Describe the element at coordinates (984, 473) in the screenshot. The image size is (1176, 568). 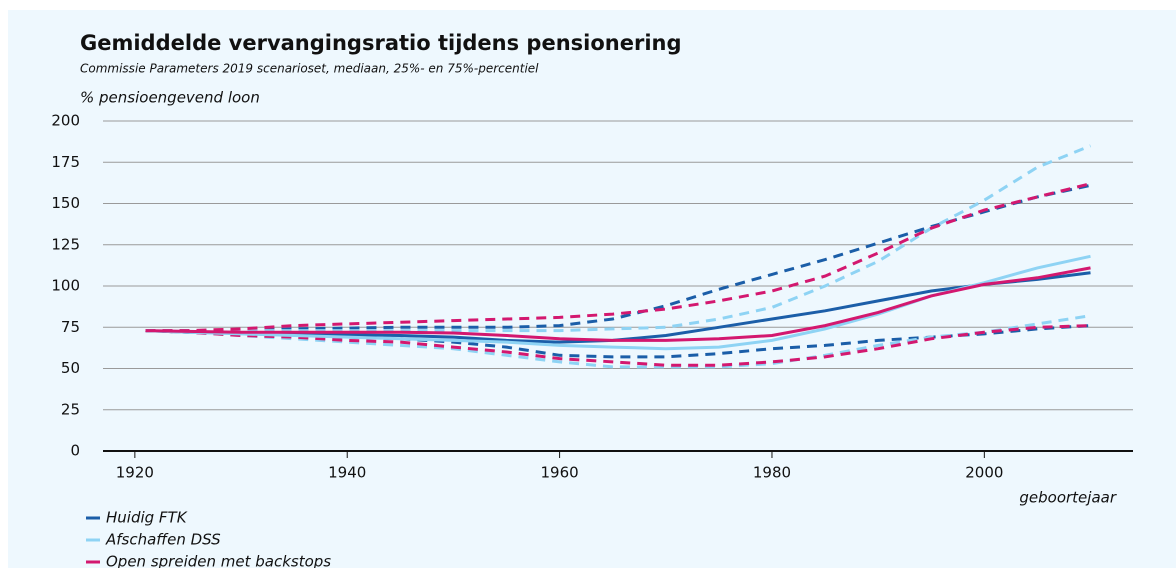
I see `x-tick-label: 2000` at that location.